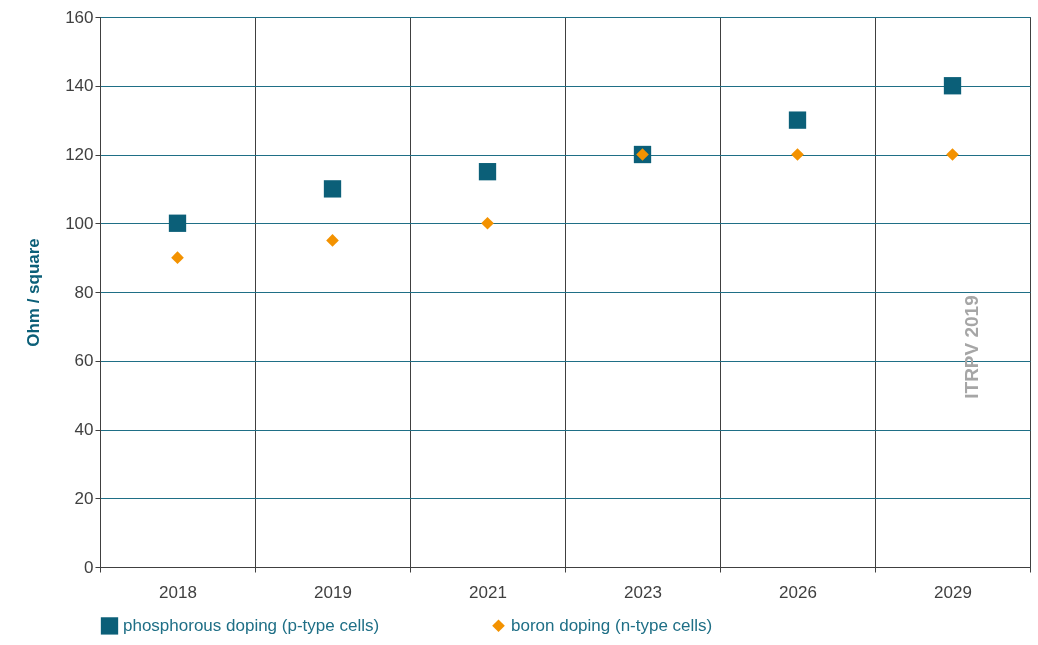  What do you see at coordinates (251, 625) in the screenshot?
I see `legend-label: phosphorous doping (p-type cells)` at bounding box center [251, 625].